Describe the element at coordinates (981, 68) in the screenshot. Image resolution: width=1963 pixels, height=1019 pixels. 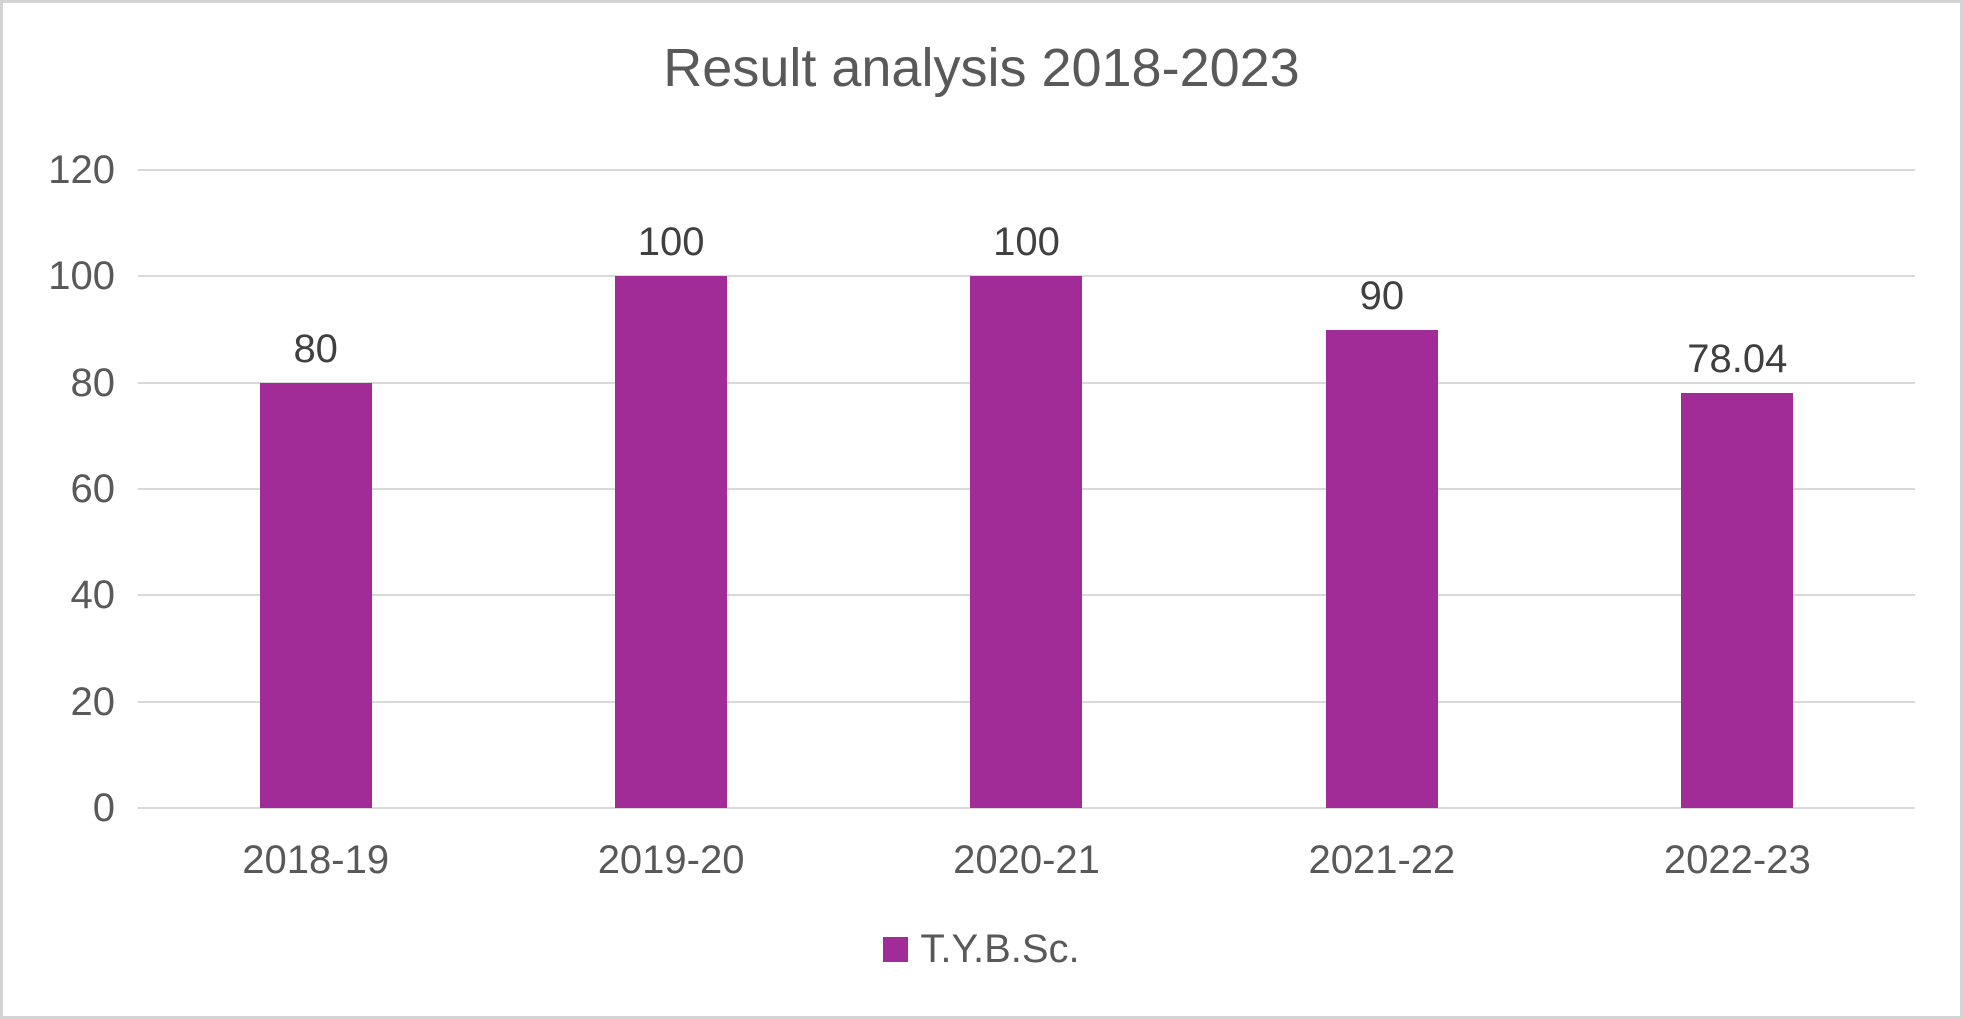
I see `chart-title: Result analysis 2018-2023` at that location.